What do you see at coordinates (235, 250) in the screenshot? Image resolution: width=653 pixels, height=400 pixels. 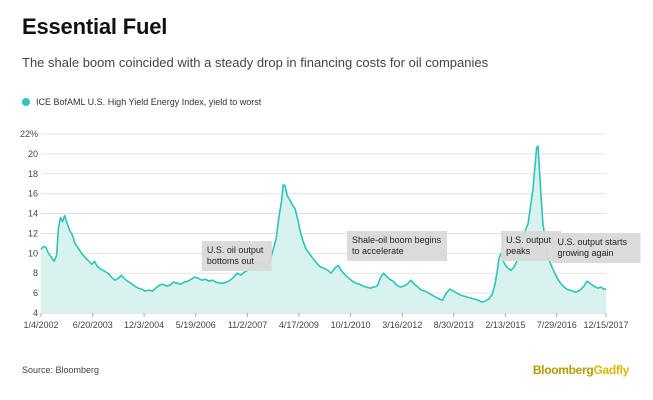 I see `annotation-text: U.S. oil output` at bounding box center [235, 250].